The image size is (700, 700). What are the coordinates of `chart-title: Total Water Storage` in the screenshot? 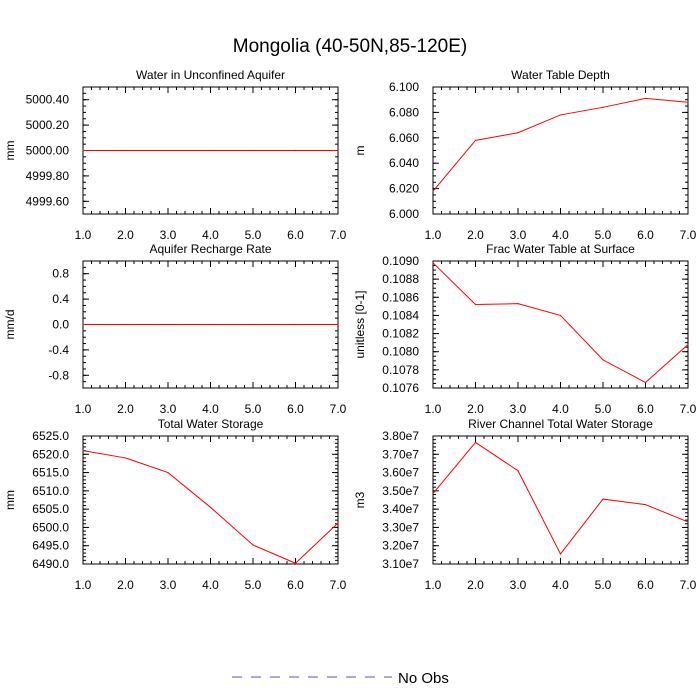 It's located at (211, 424).